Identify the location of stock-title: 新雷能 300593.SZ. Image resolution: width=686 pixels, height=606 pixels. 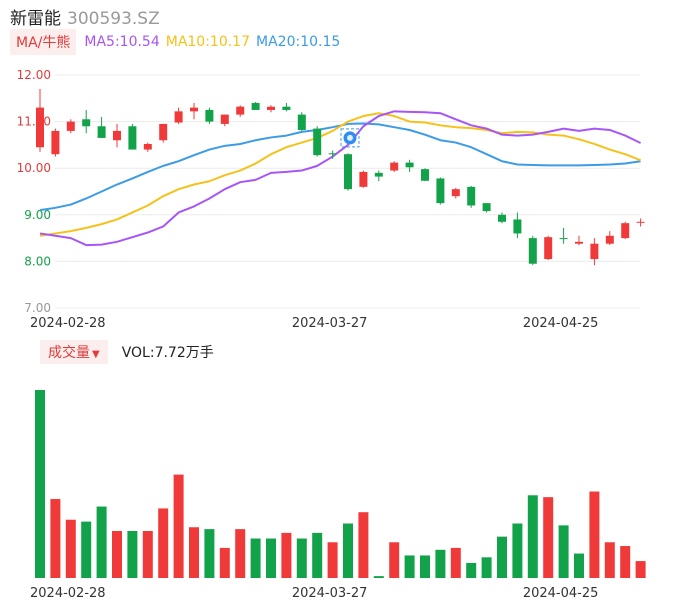
(85, 16).